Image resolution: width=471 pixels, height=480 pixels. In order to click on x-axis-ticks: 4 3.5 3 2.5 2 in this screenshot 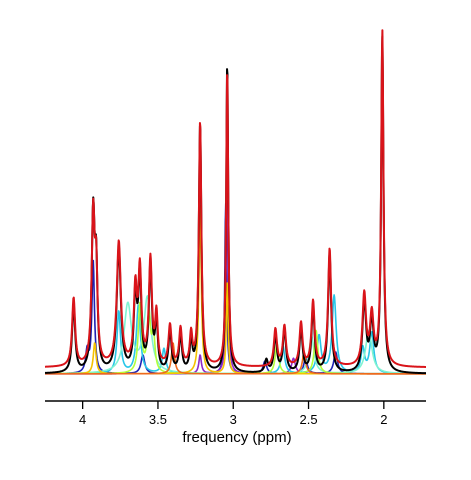, I will do `click(233, 414)`.